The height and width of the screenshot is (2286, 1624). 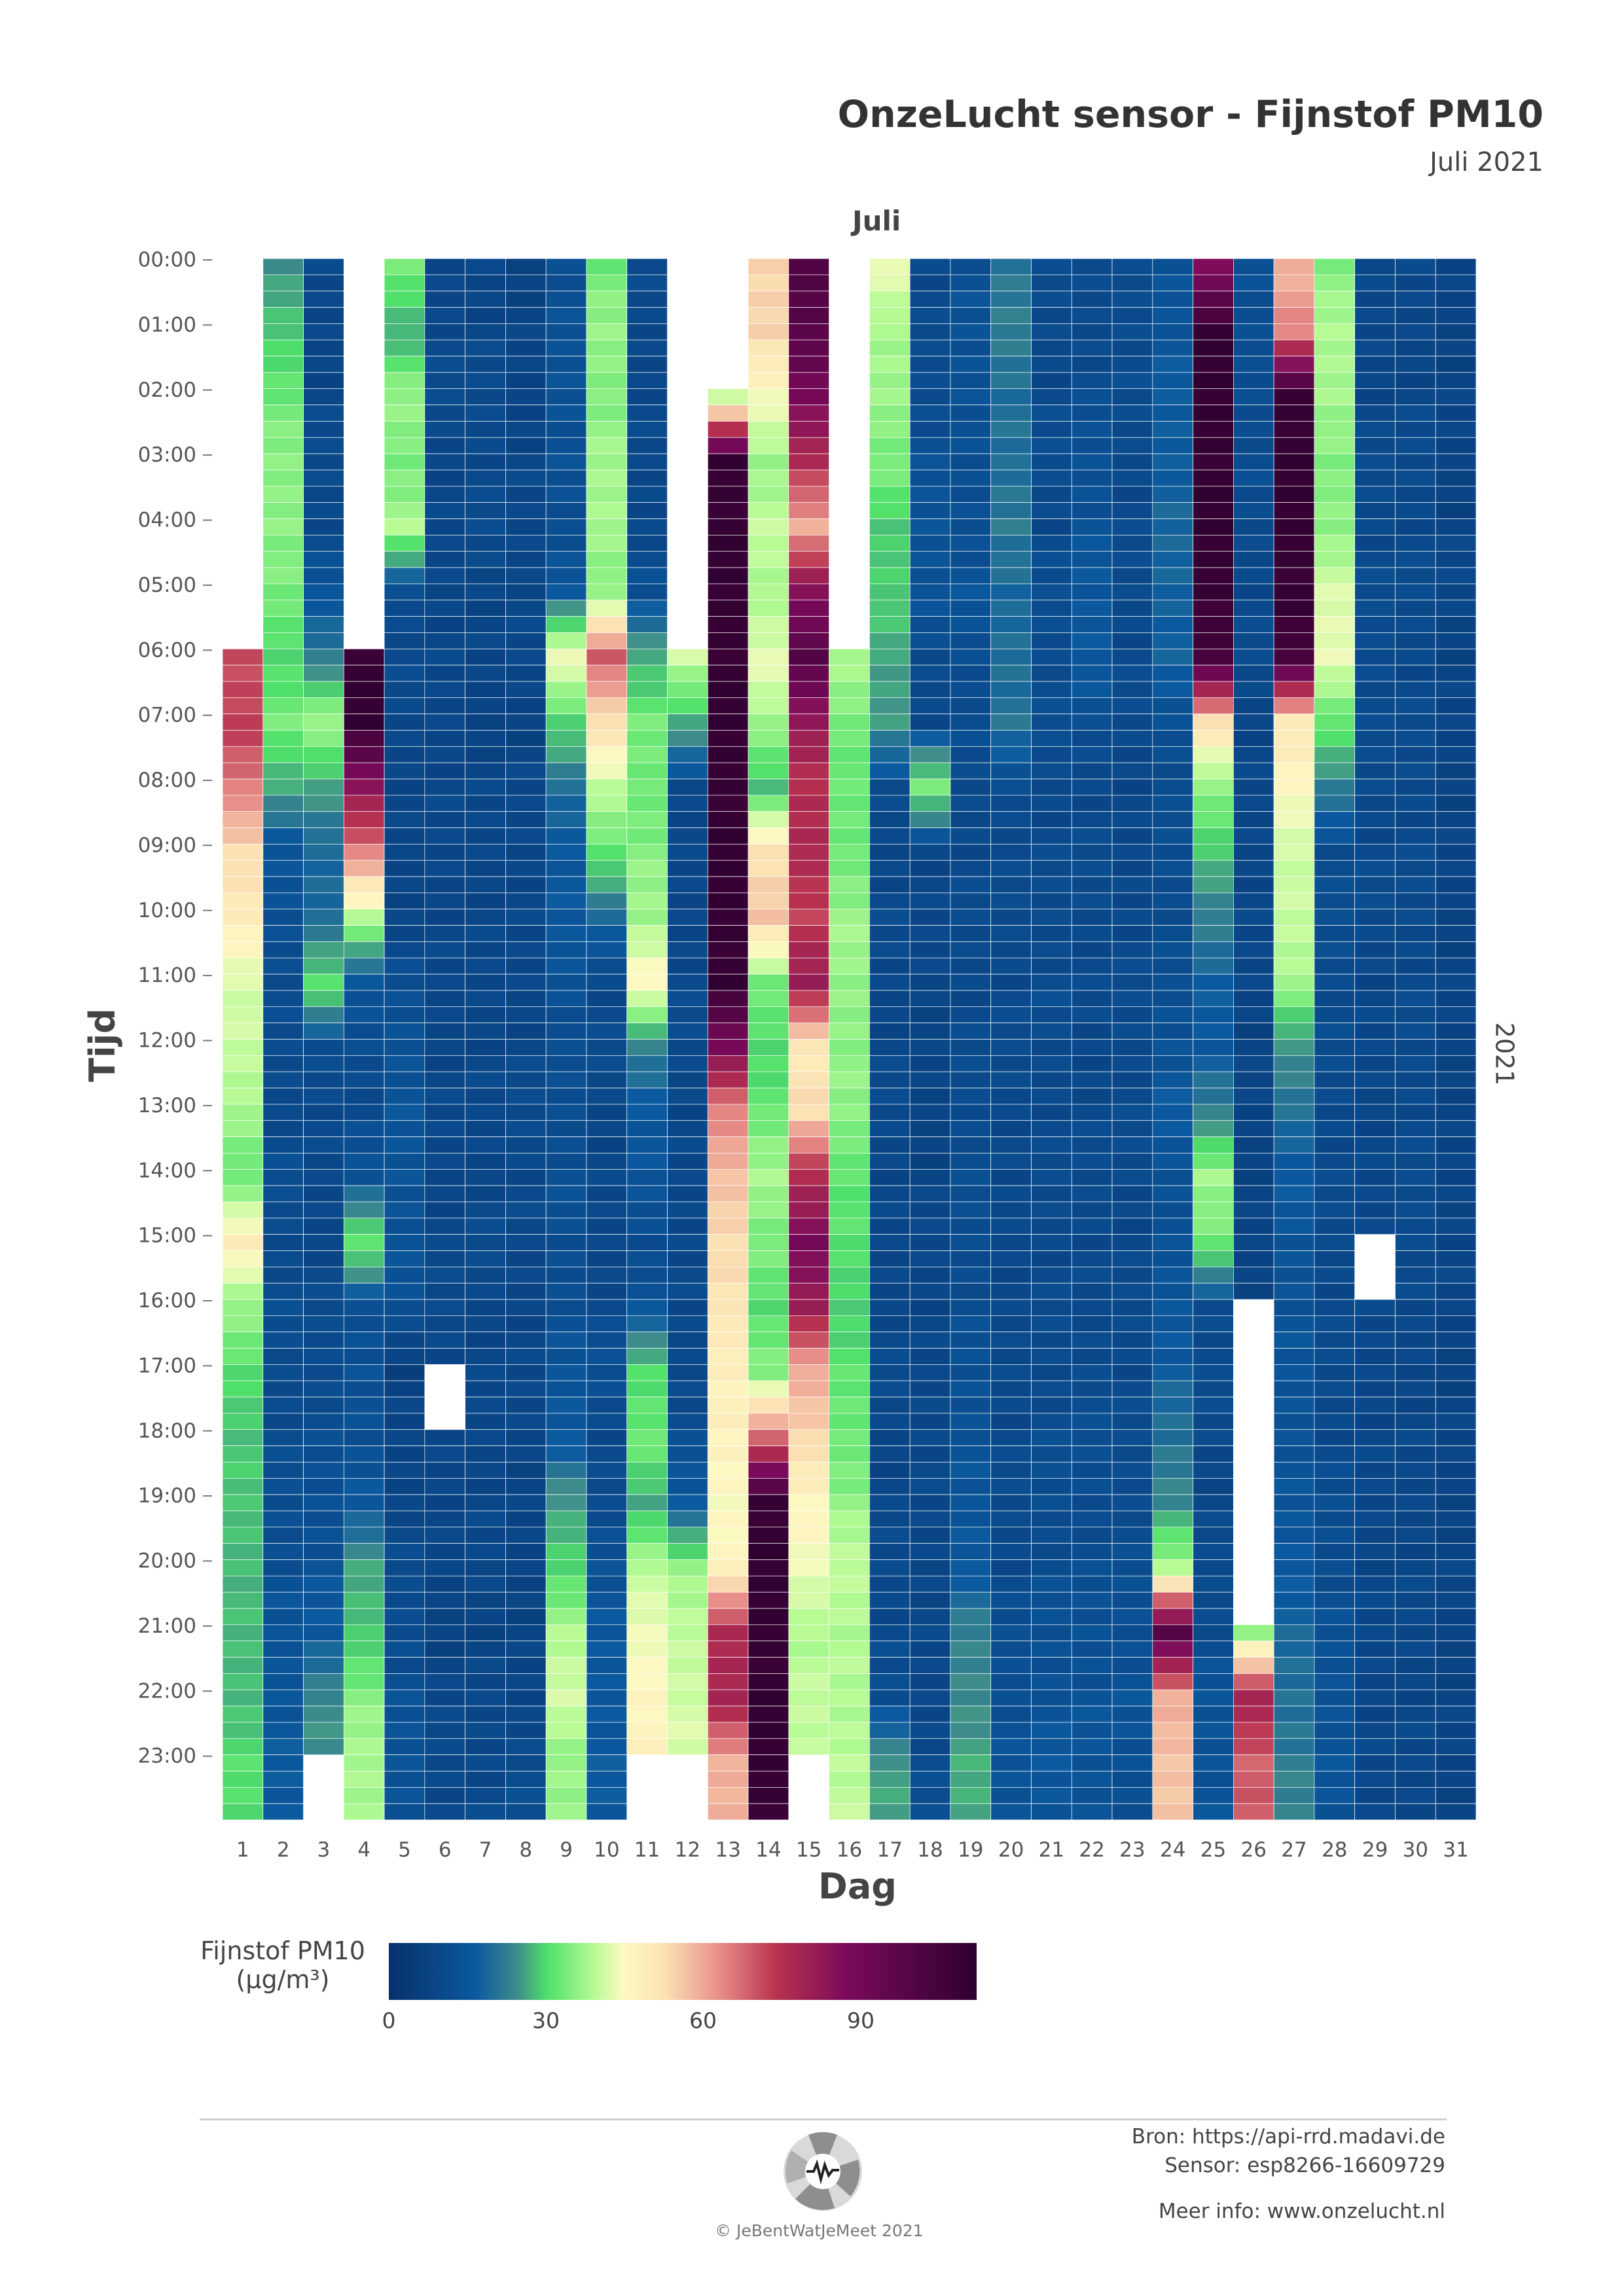 What do you see at coordinates (1011, 1850) in the screenshot?
I see `x-tick-label: 20` at bounding box center [1011, 1850].